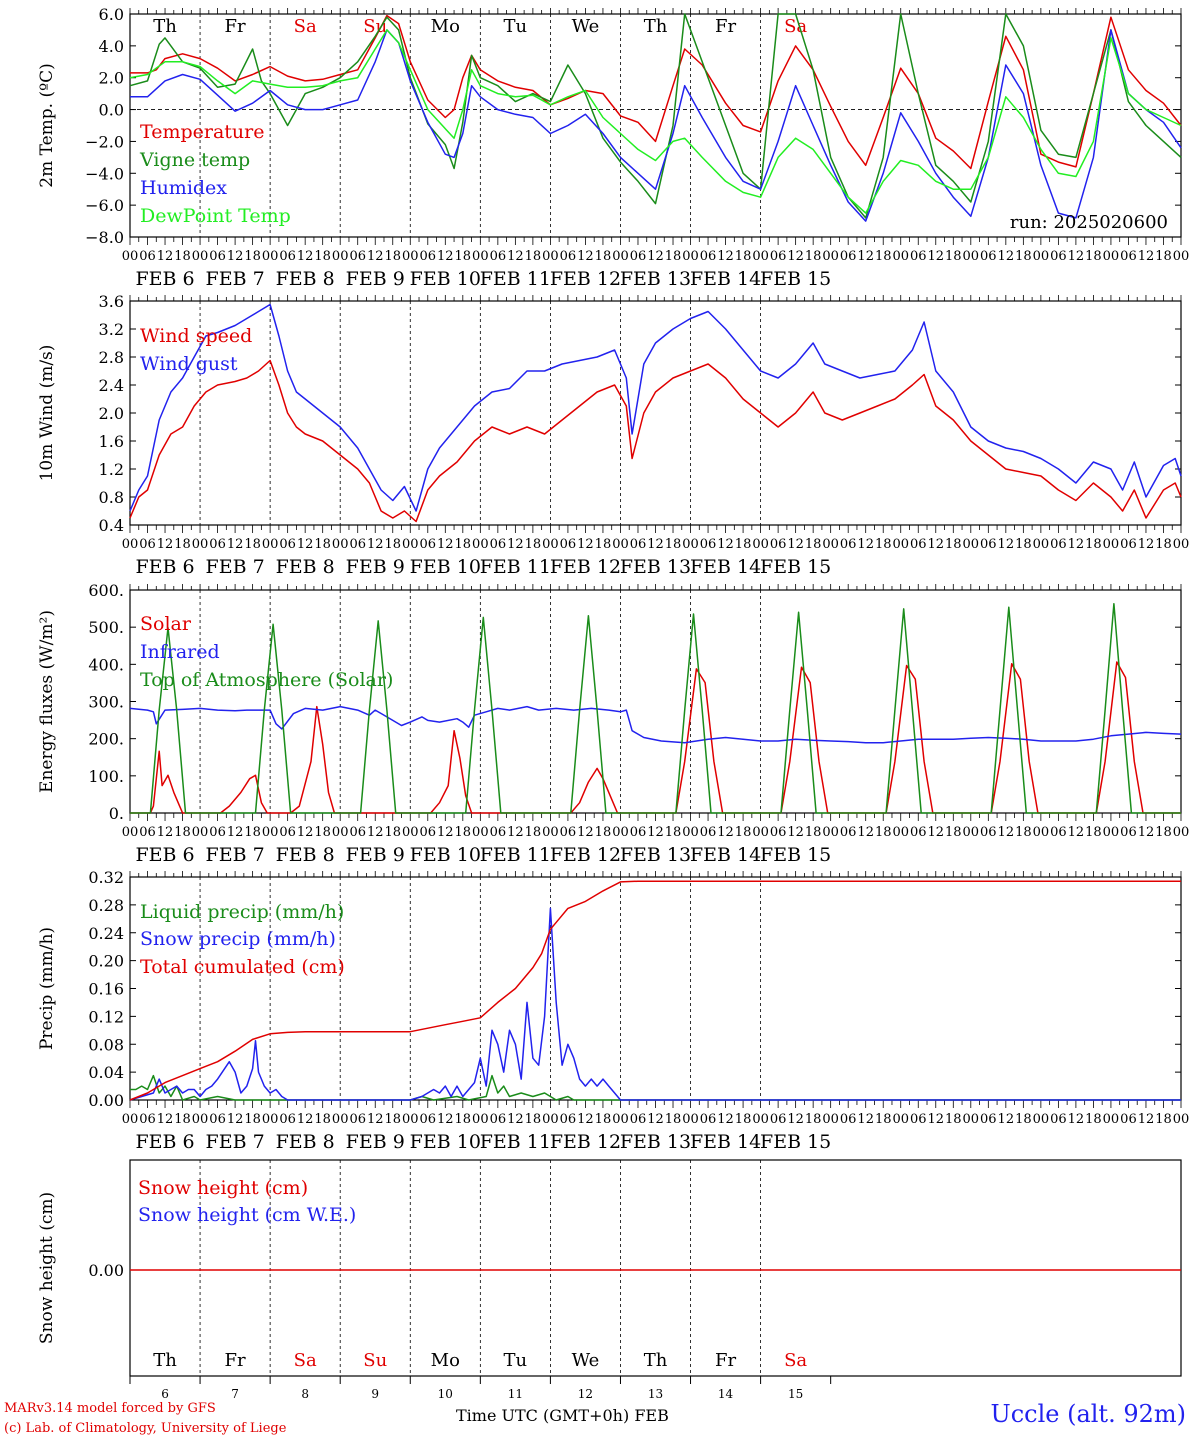 The width and height of the screenshot is (1194, 1440). I want to click on y-tick-label: 0.04, so click(106, 1072).